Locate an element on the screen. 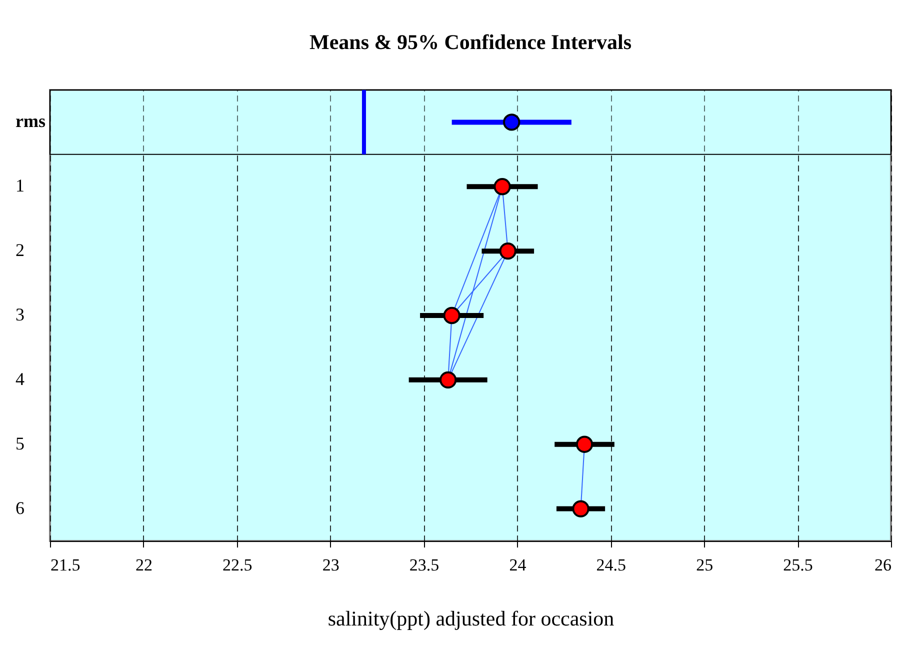  y-tick-label: 5 is located at coordinates (20, 443).